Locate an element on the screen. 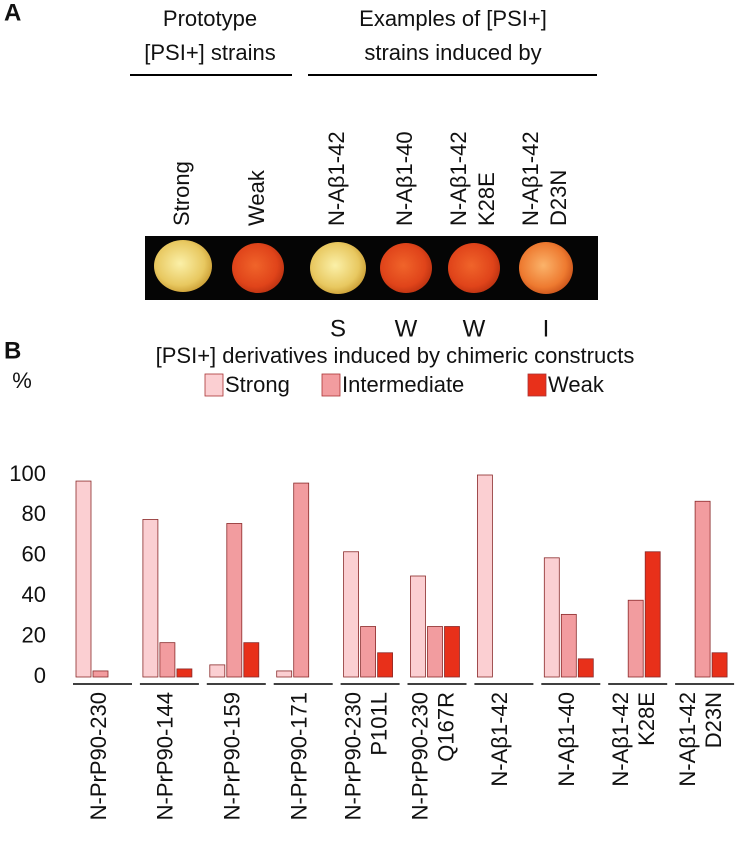 The height and width of the screenshot is (848, 750). phenotype-label: S is located at coordinates (338, 328).